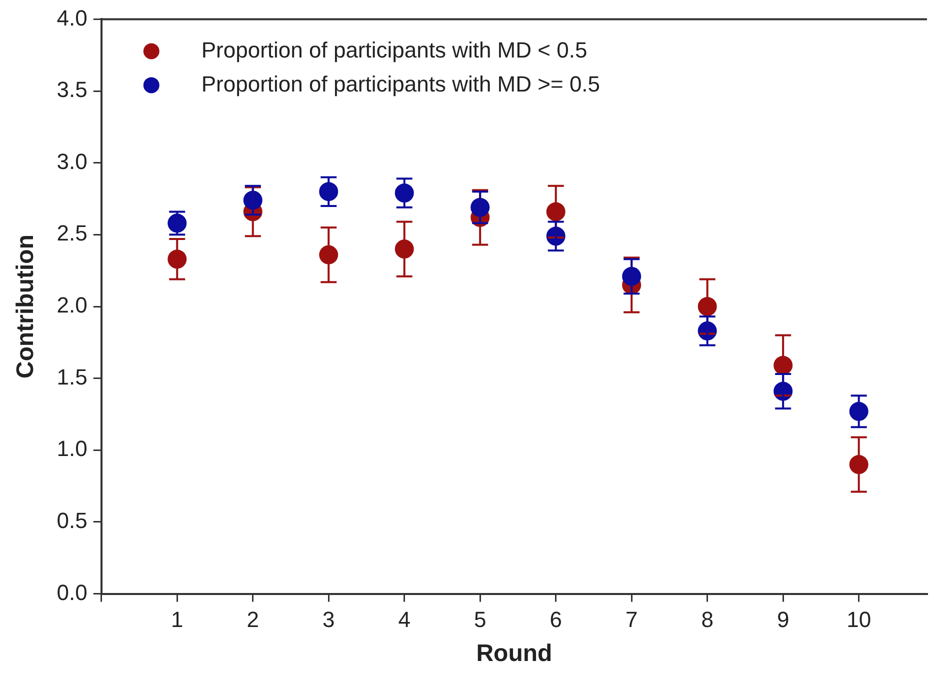 The width and height of the screenshot is (937, 677). What do you see at coordinates (631, 619) in the screenshot?
I see `x-tick-label: 7` at bounding box center [631, 619].